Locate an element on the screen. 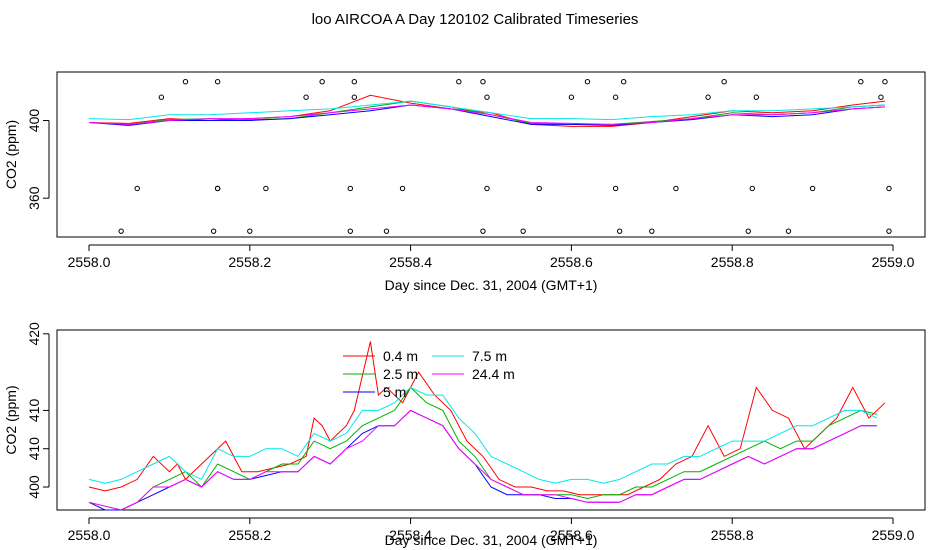 This screenshot has width=950, height=550. legend-label: 24.4 m is located at coordinates (493, 374).